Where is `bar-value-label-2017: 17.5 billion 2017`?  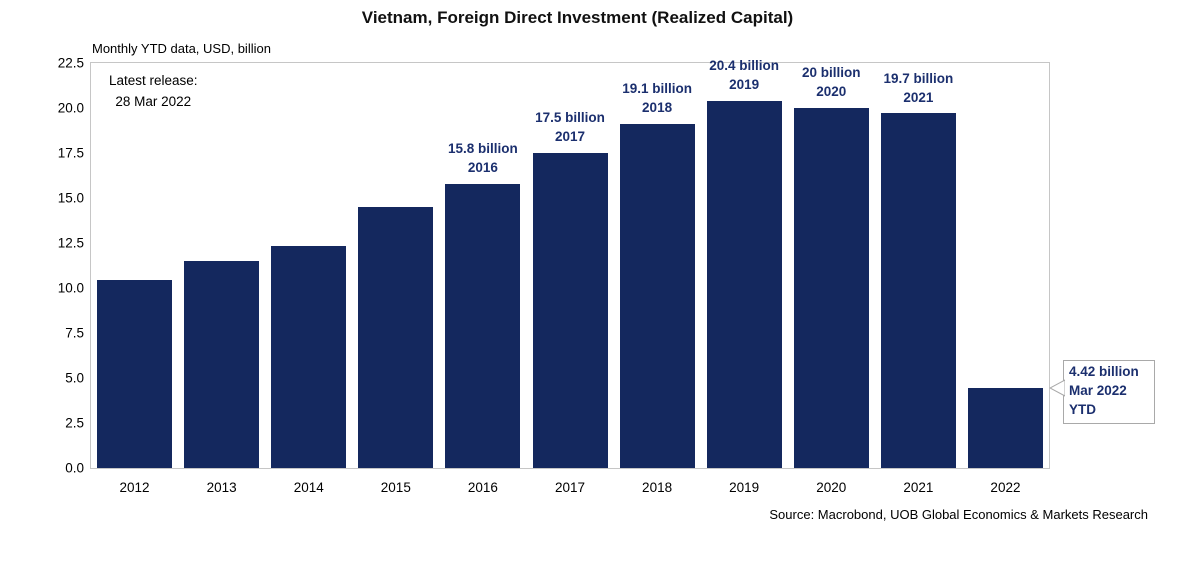
bar-value-label-2017: 17.5 billion 2017 is located at coordinates (570, 128).